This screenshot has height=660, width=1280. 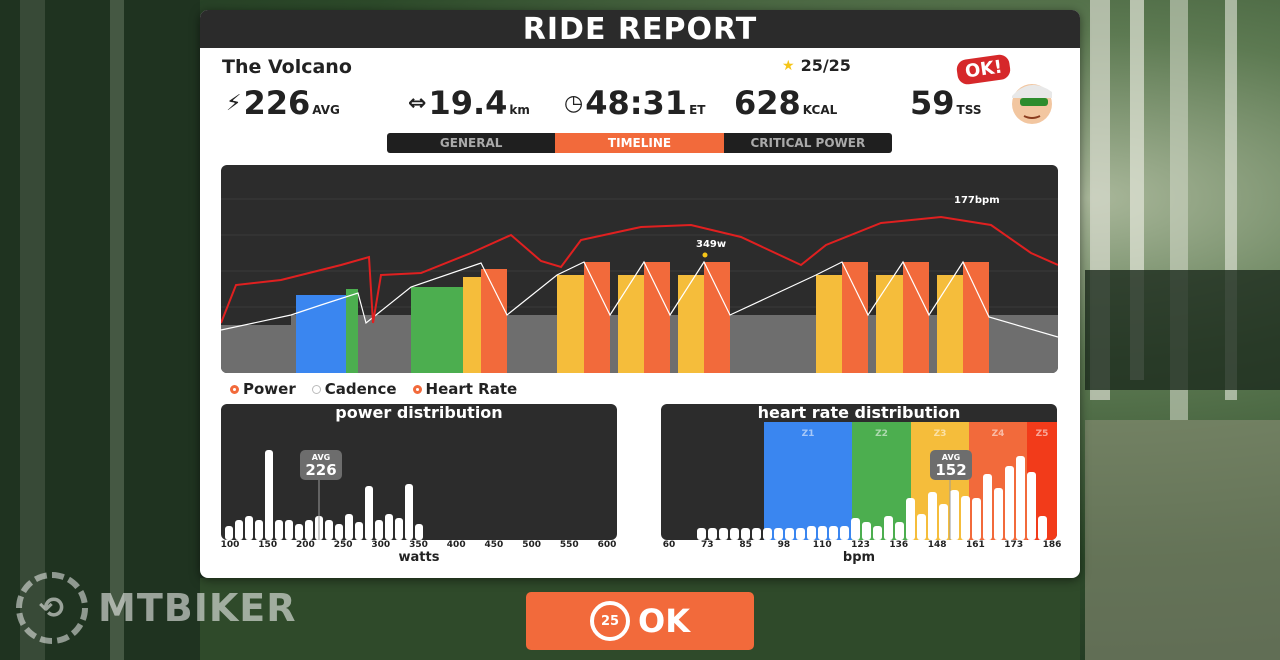 What do you see at coordinates (418, 545) in the screenshot?
I see `power-tick-350: 350` at bounding box center [418, 545].